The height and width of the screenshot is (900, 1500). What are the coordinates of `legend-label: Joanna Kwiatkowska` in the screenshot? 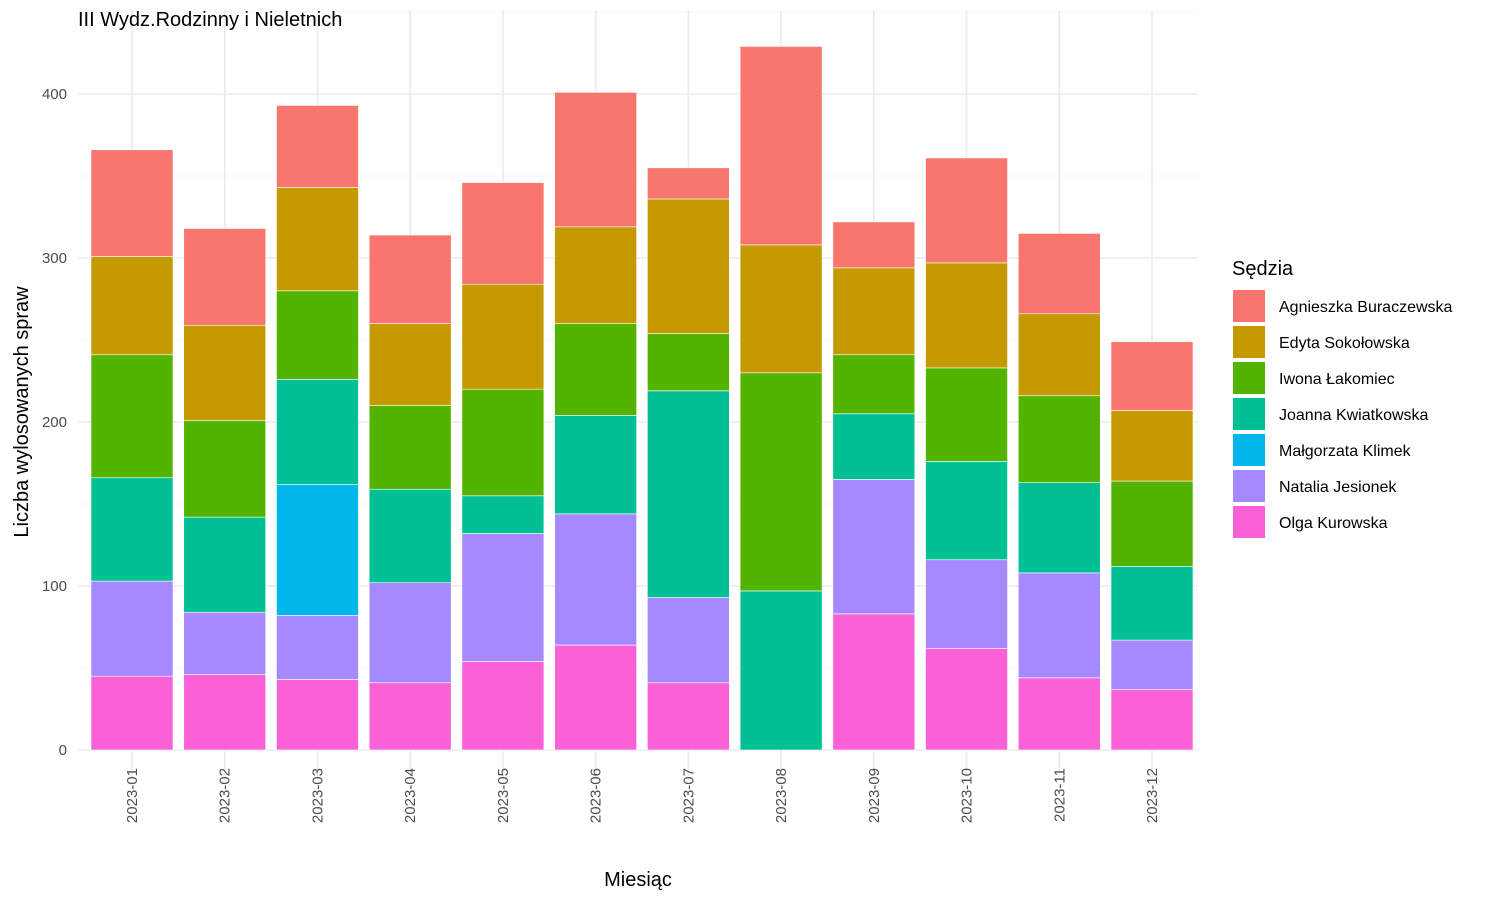 It's located at (1354, 415).